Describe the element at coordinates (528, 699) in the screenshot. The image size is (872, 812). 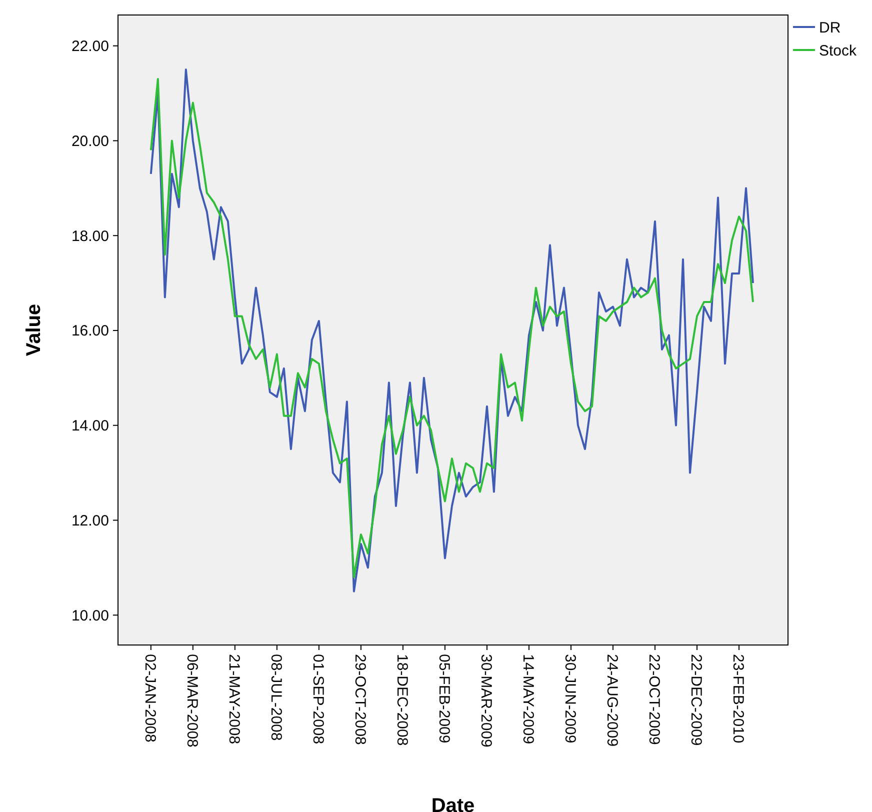
I see `x-tick-label: 14-MAY-2009` at that location.